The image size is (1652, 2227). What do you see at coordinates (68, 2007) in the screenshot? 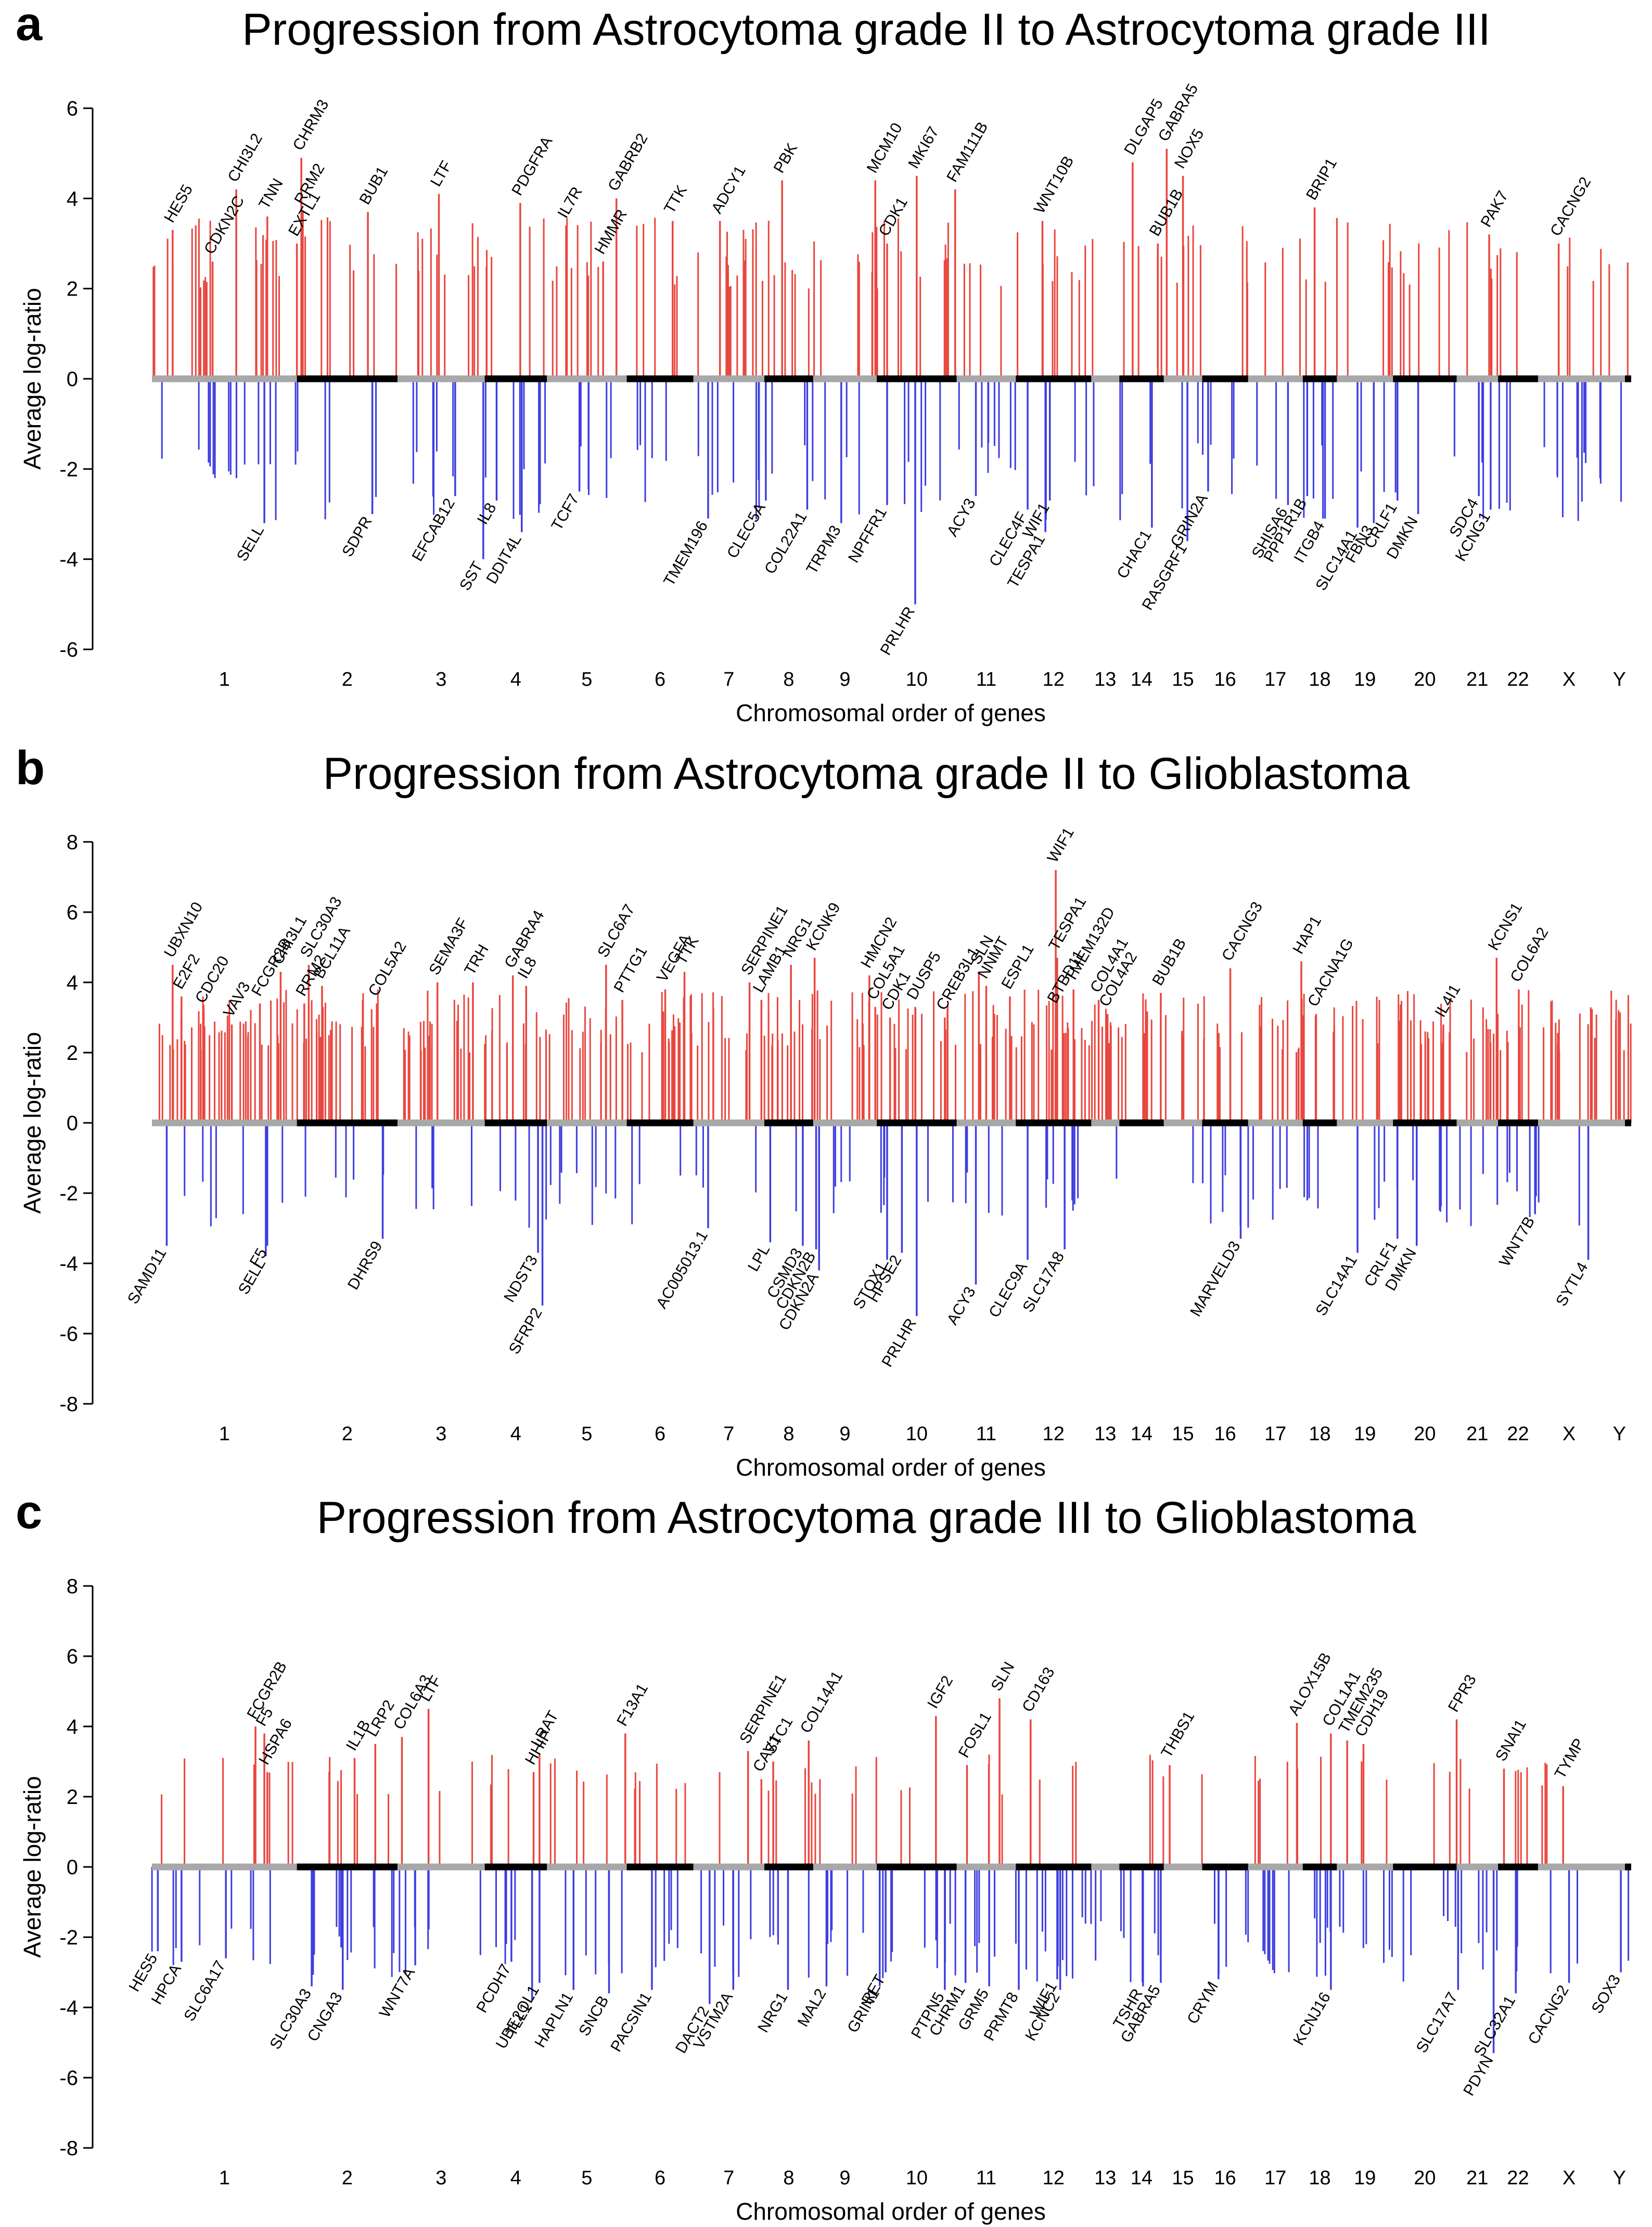
I see `y-tick-label: -4` at bounding box center [68, 2007].